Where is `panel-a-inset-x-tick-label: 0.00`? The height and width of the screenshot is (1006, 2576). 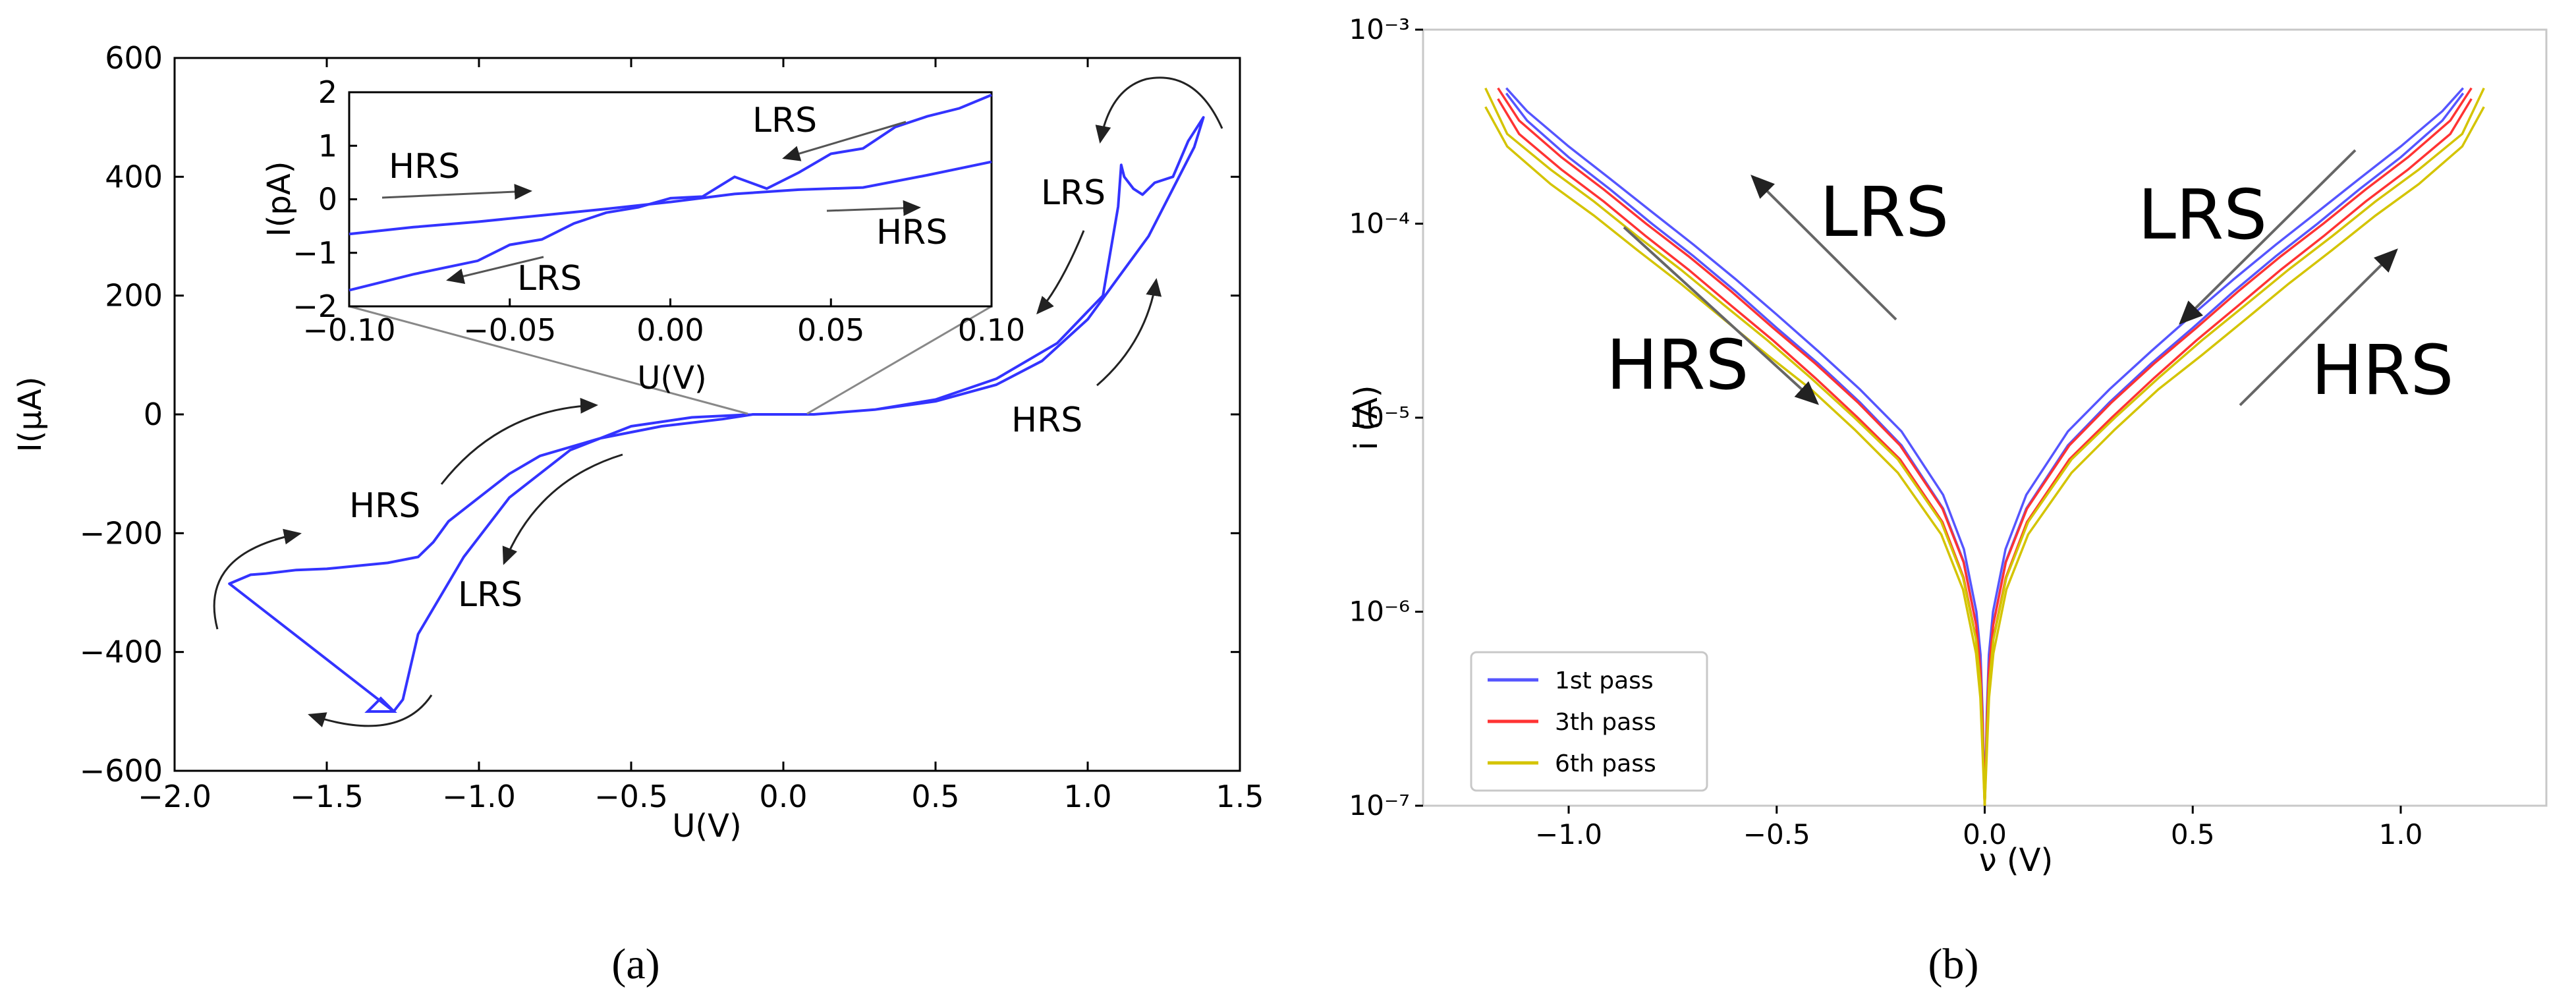
panel-a-inset-x-tick-label: 0.00 is located at coordinates (670, 330).